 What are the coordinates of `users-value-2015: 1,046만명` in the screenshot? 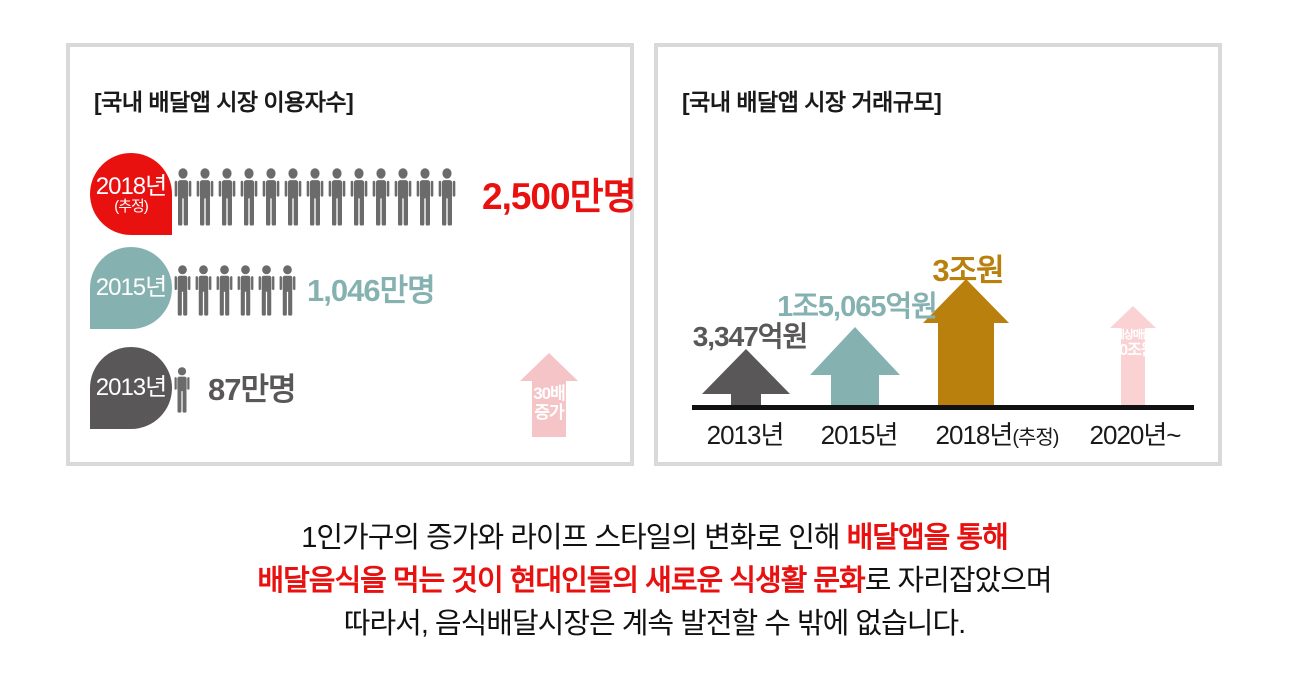 It's located at (371, 290).